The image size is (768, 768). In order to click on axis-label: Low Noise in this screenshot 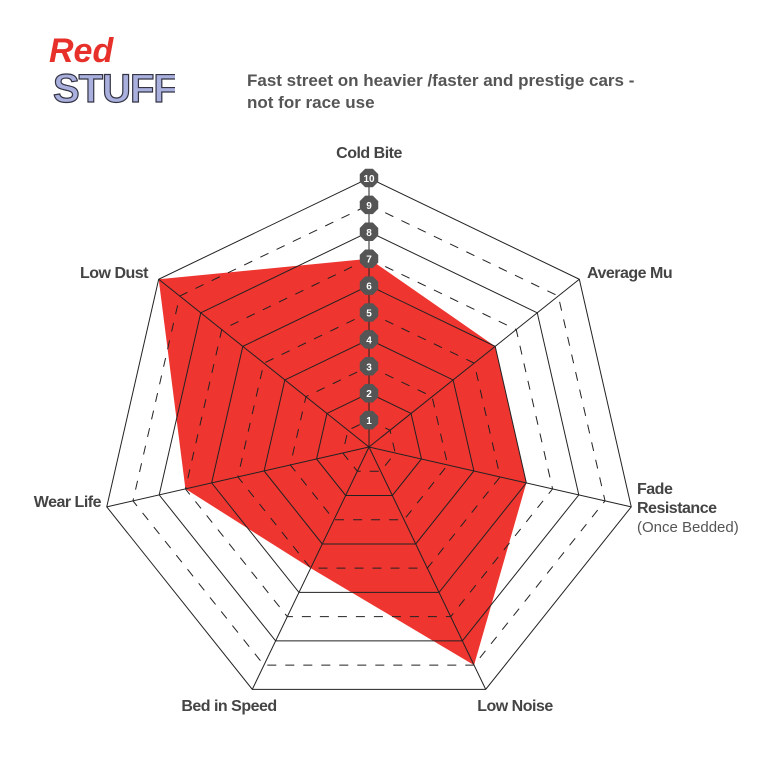, I will do `click(515, 706)`.